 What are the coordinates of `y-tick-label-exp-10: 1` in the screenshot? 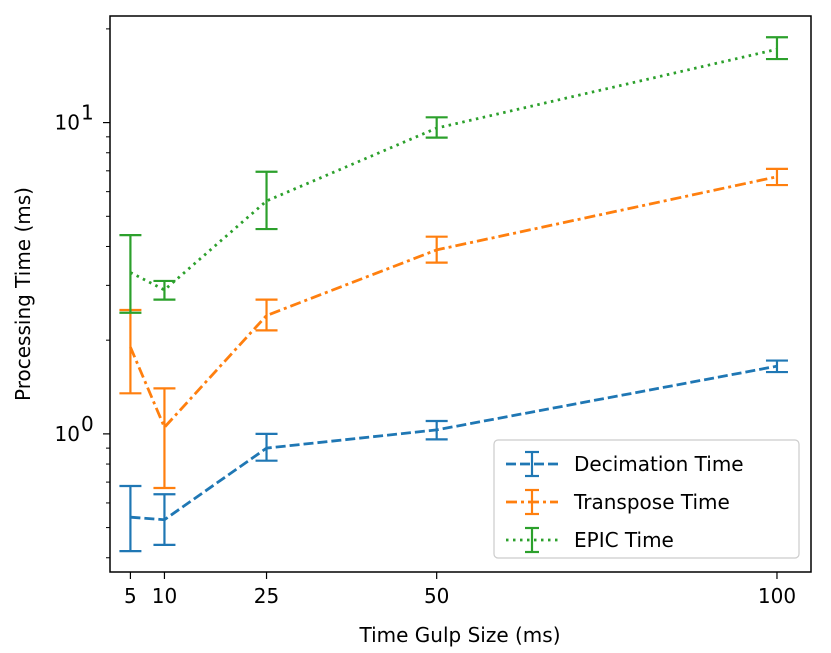 It's located at (87, 113).